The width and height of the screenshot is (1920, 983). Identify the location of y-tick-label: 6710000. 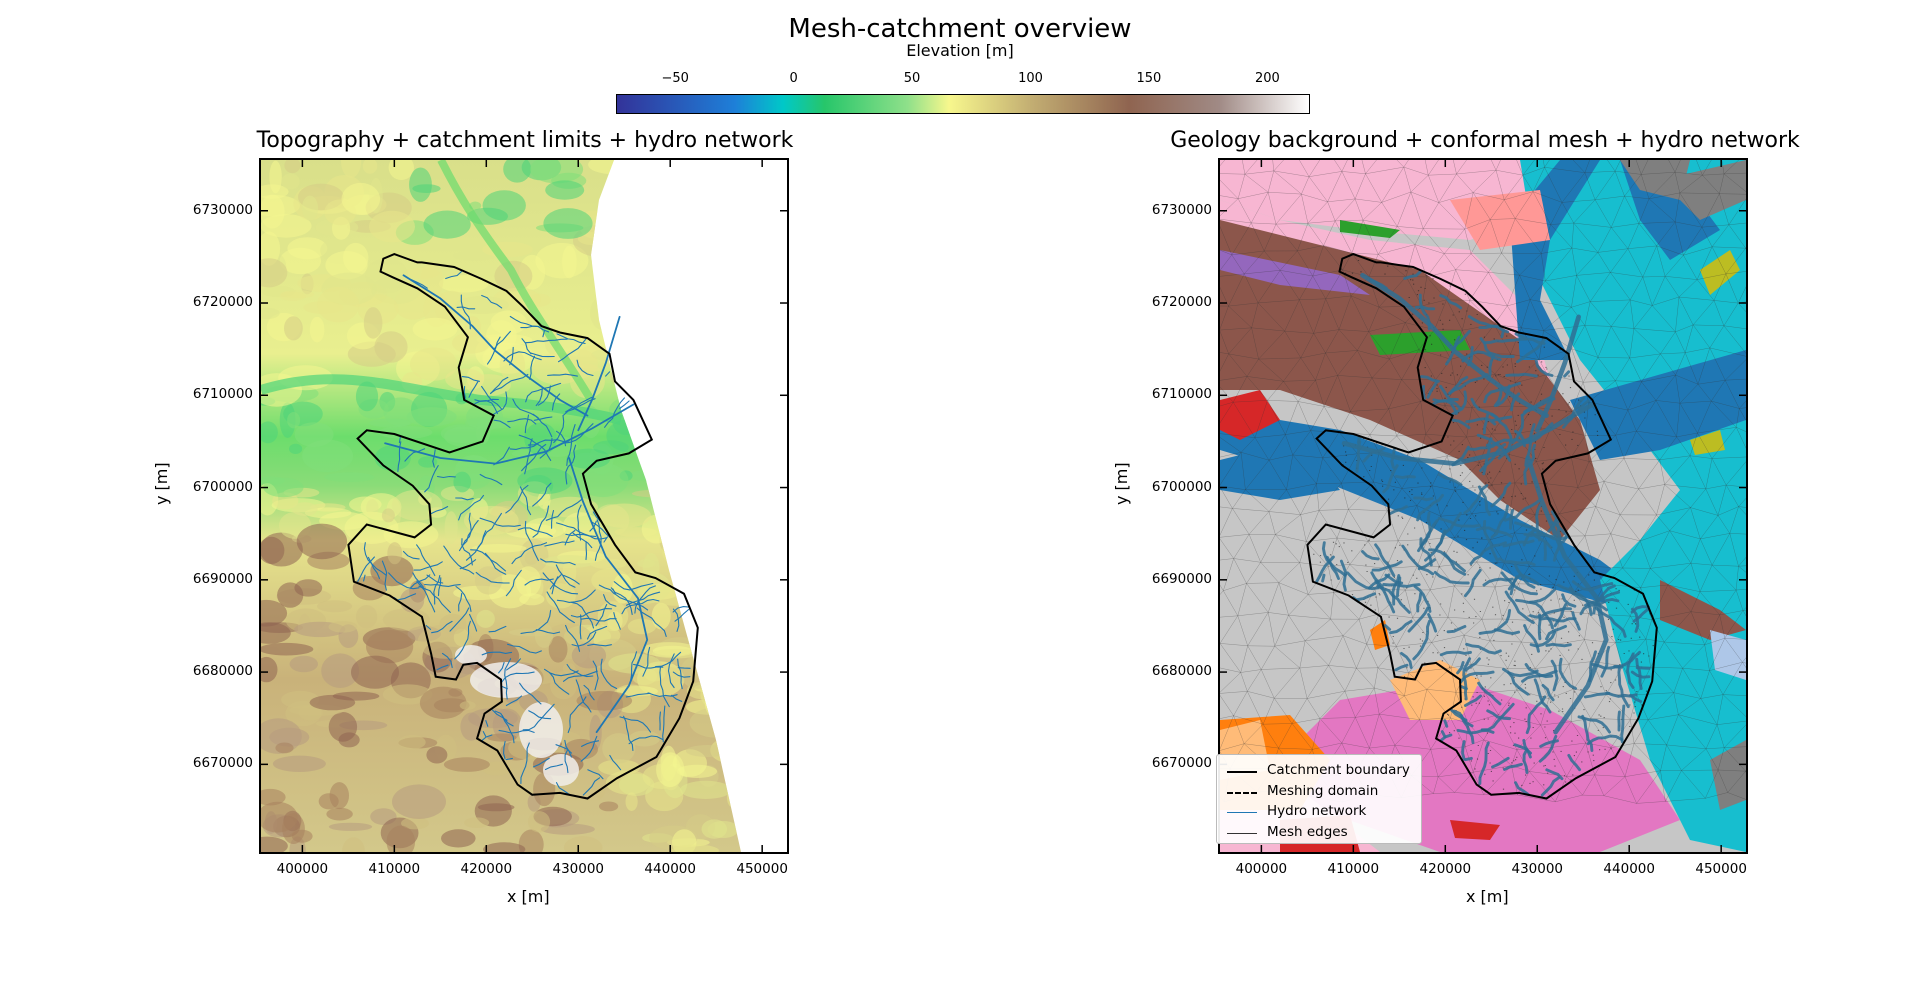
(222, 394).